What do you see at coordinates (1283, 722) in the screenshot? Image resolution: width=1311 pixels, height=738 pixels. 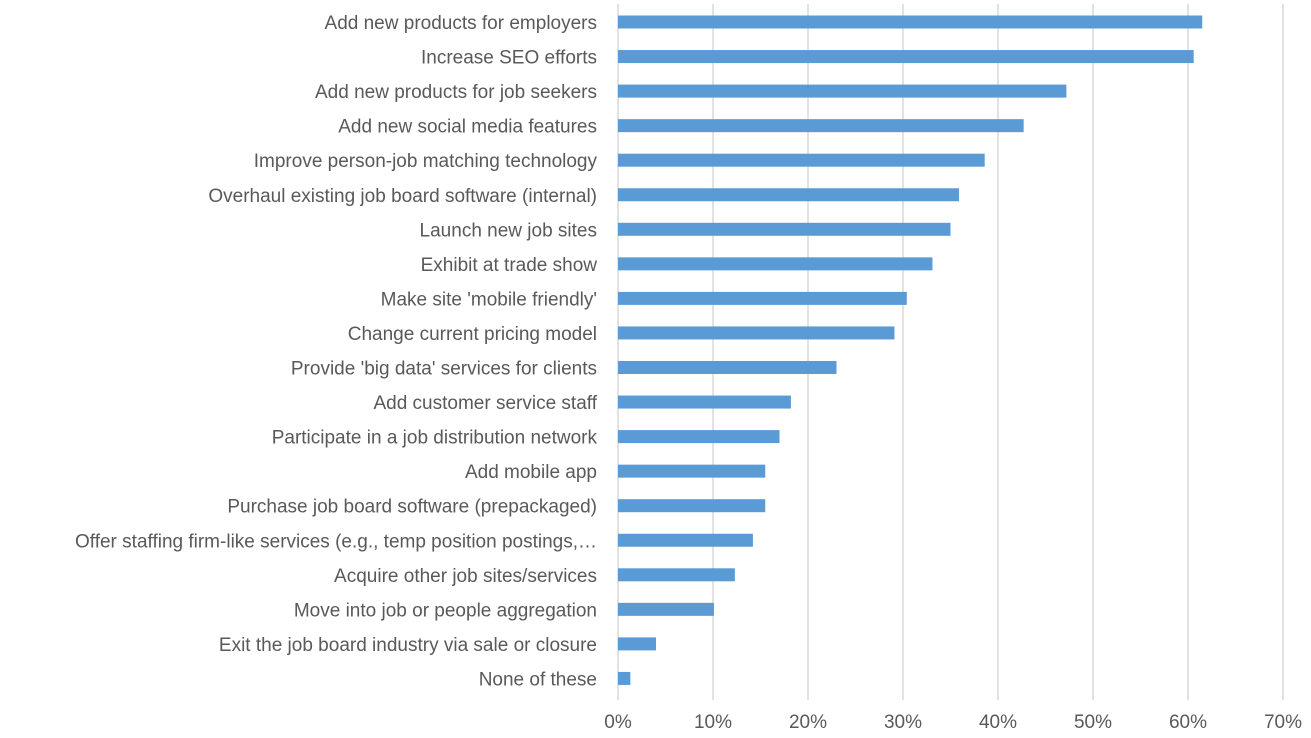 I see `x-tick-label: 70%` at bounding box center [1283, 722].